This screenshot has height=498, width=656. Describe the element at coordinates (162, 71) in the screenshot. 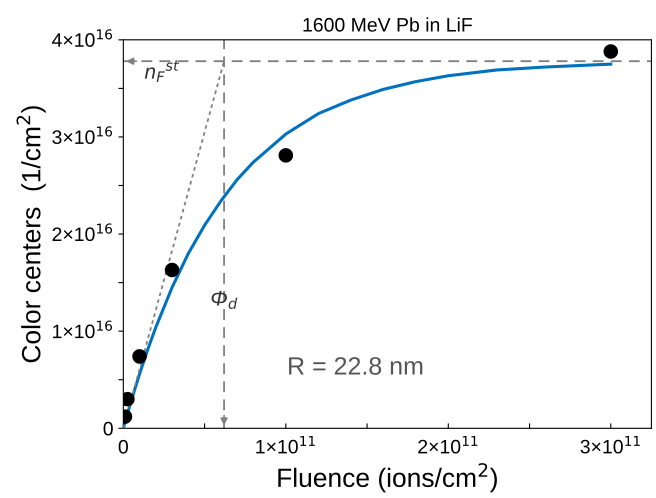

I see `ref-line-label: n$_{F}$$^{st}$` at that location.